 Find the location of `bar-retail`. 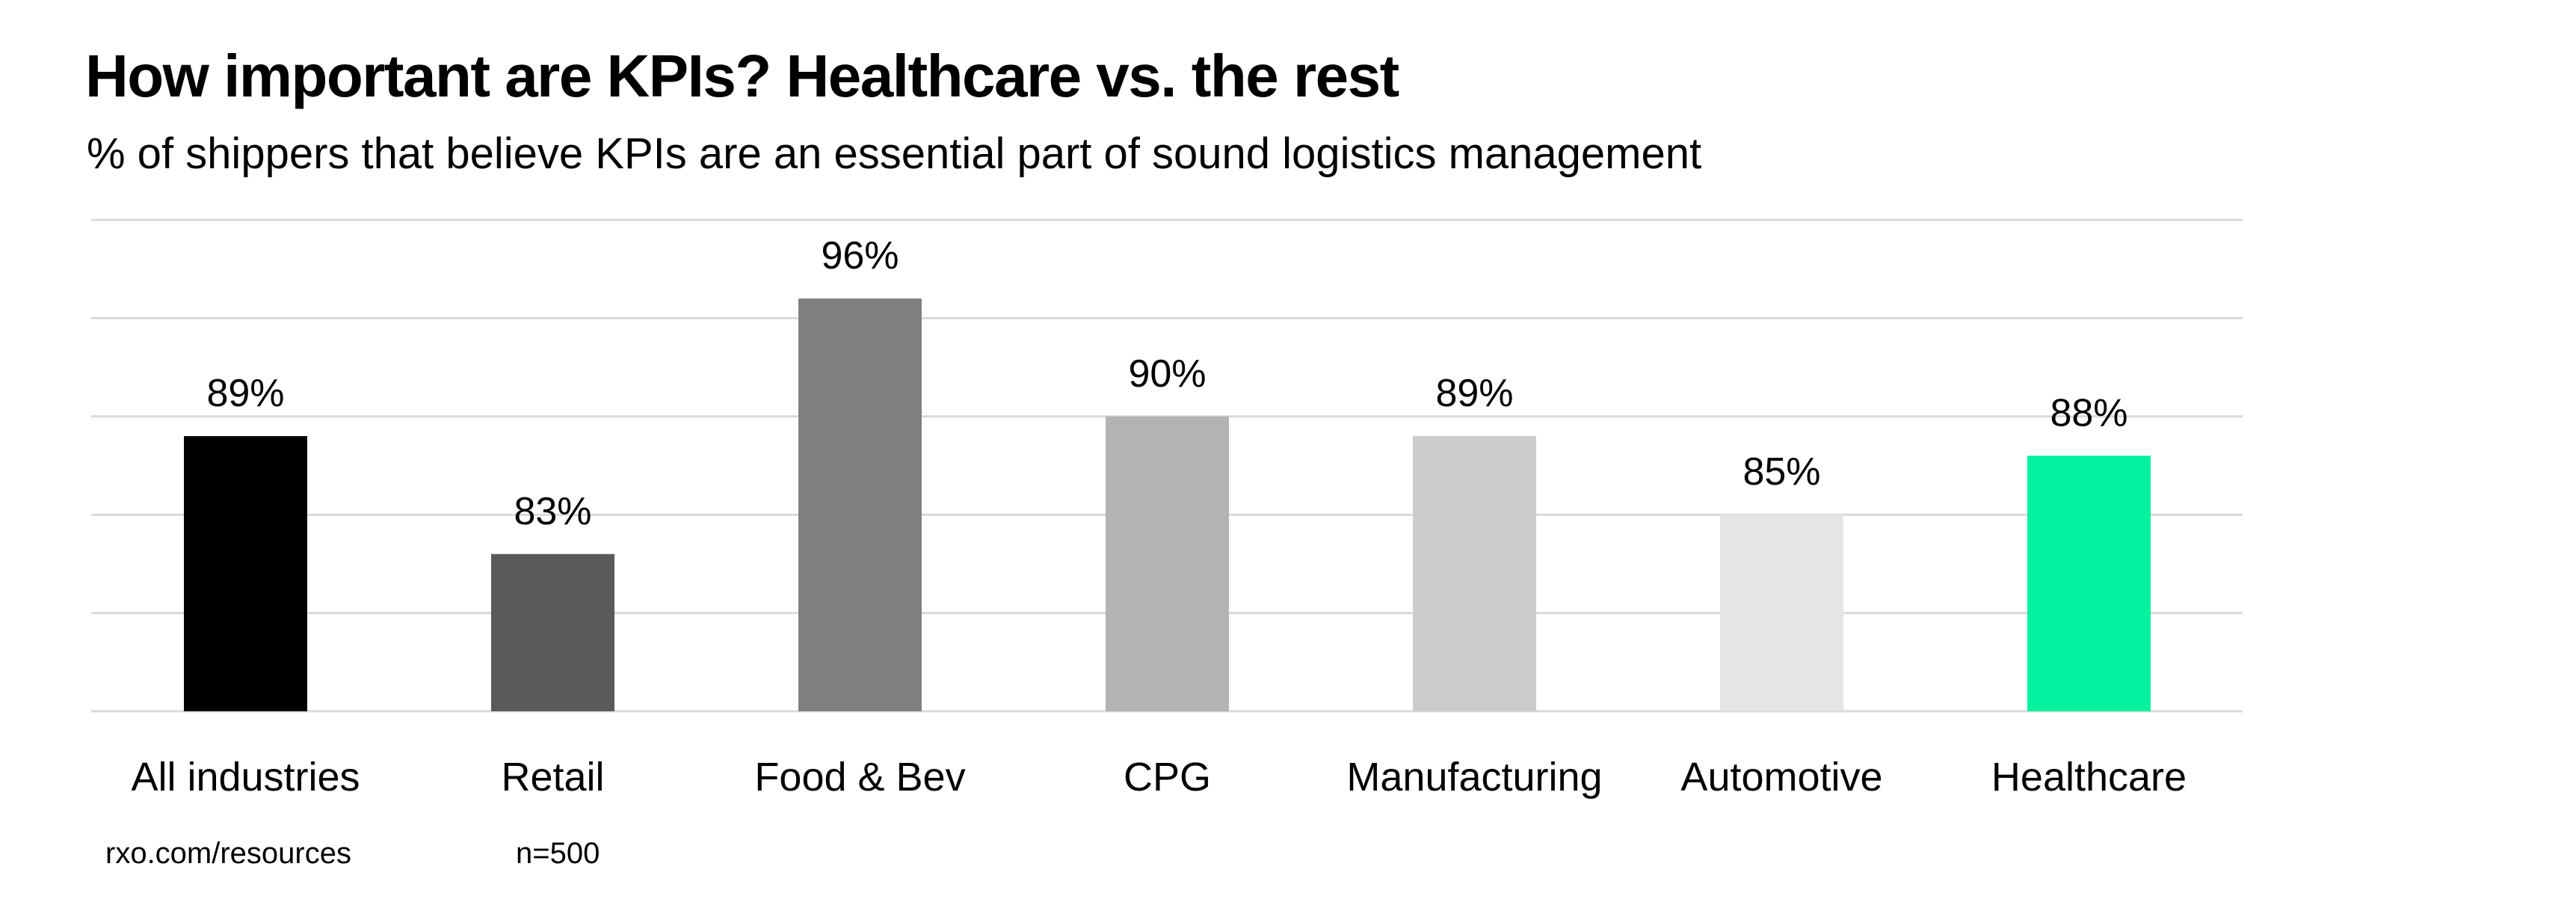

bar-retail is located at coordinates (552, 632).